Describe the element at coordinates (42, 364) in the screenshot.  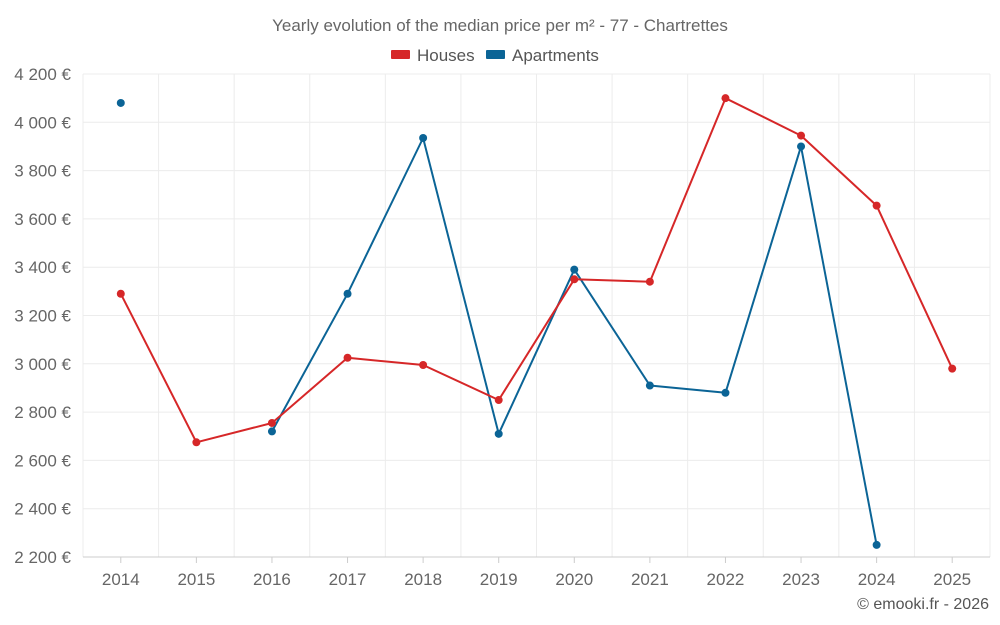
I see `y-tick-label: 3 000 €` at that location.